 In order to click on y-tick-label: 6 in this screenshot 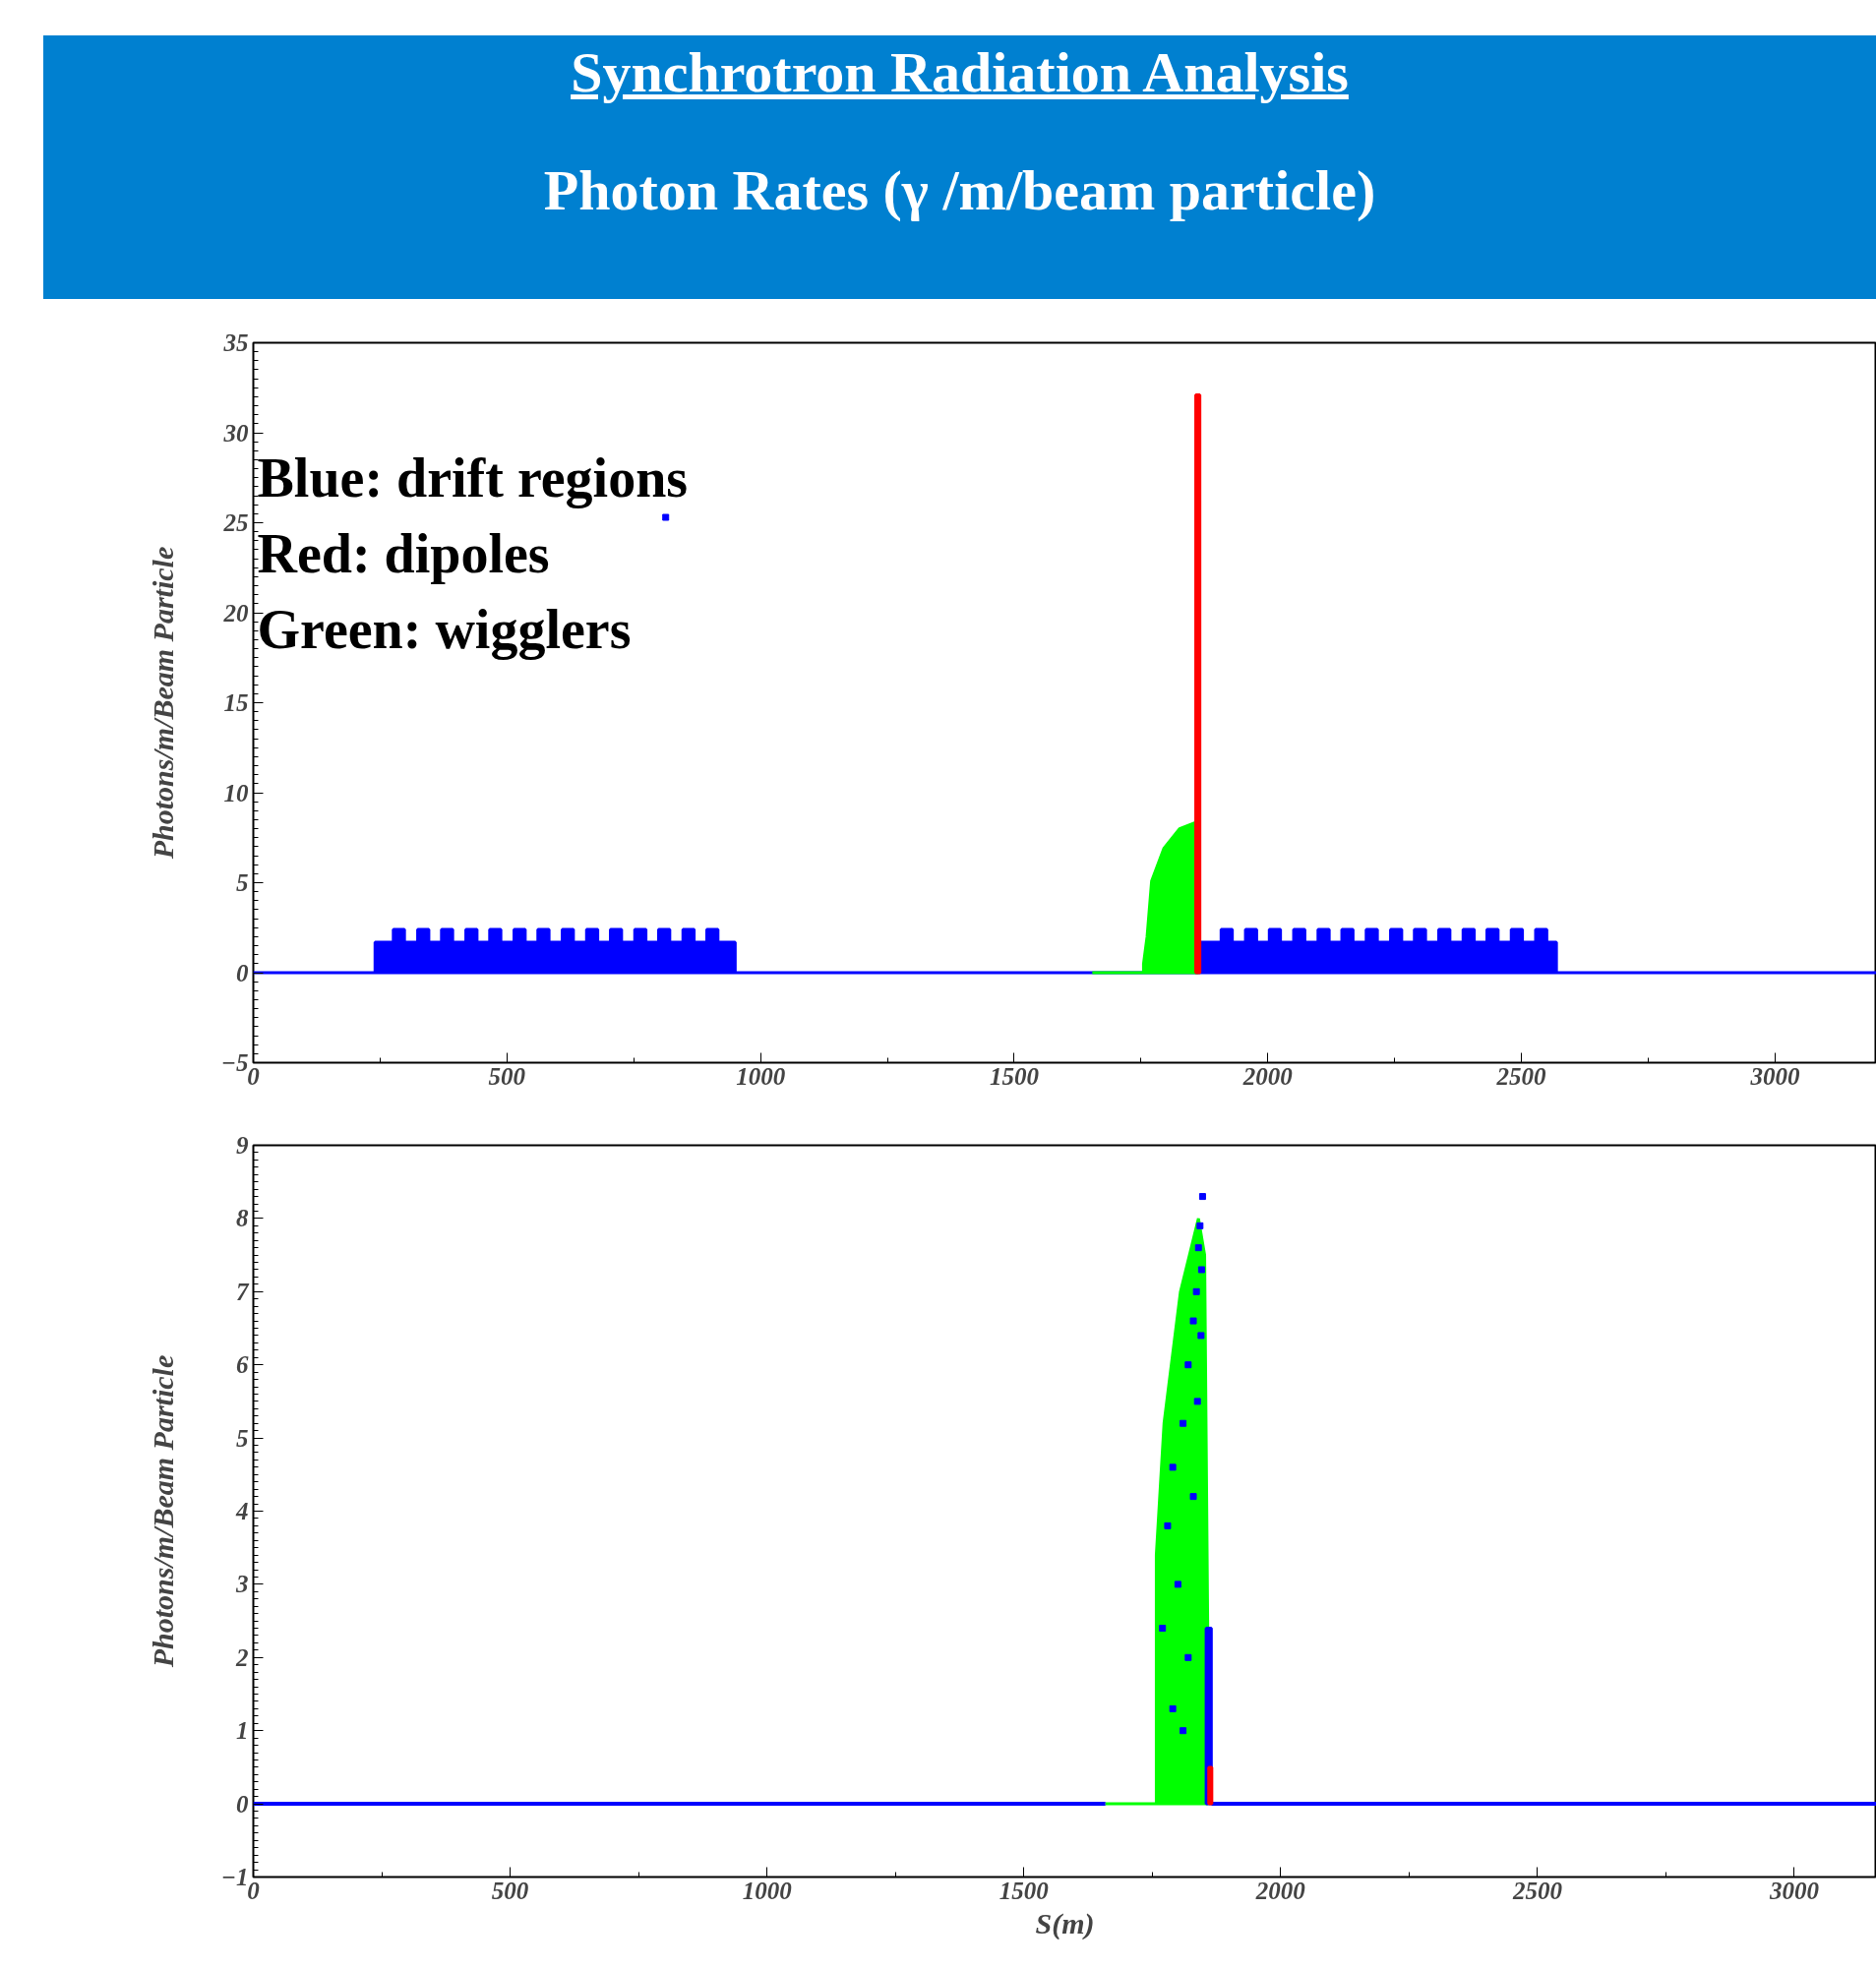, I will do `click(242, 1365)`.